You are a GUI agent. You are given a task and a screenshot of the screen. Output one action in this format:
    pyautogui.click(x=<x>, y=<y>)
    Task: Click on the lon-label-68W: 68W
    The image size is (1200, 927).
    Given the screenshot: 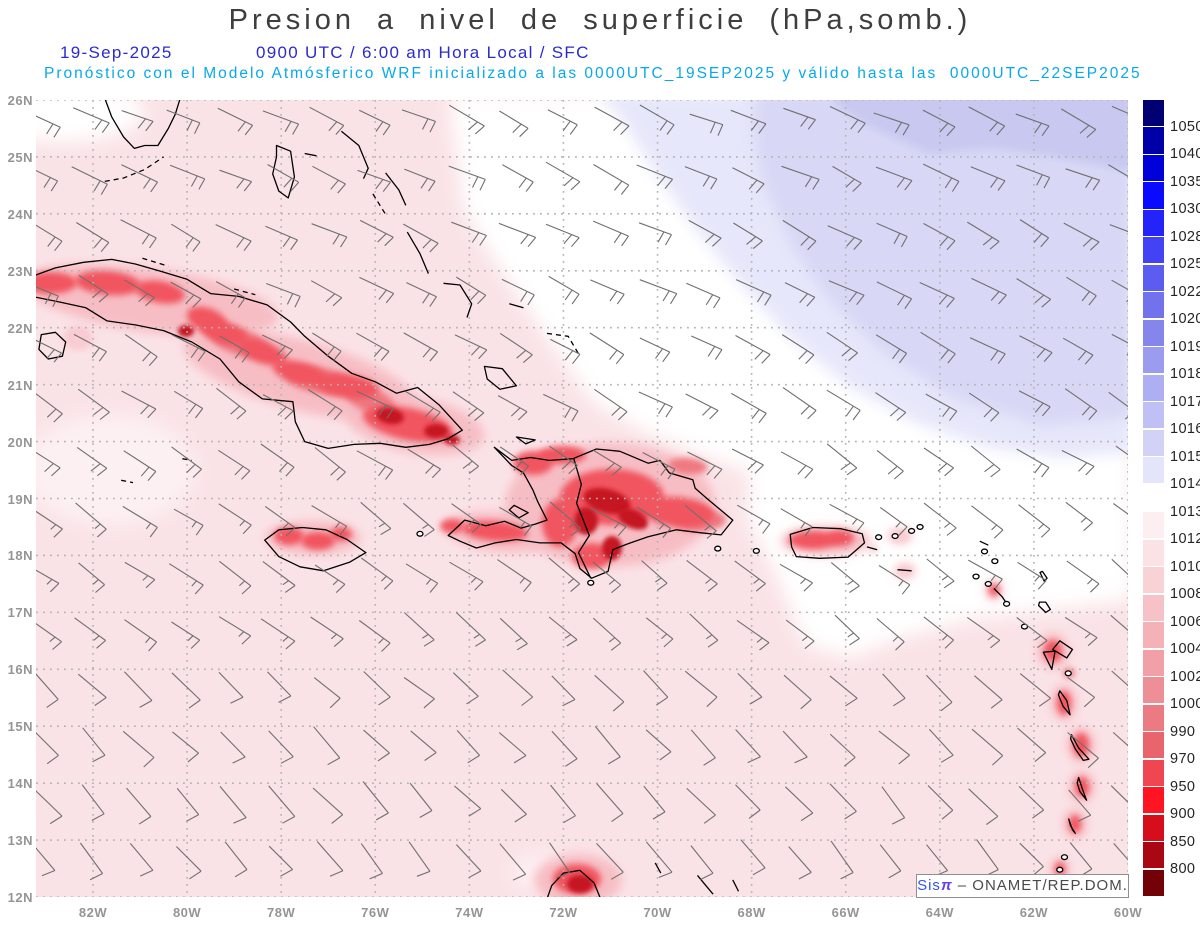 What is the action you would take?
    pyautogui.click(x=751, y=912)
    